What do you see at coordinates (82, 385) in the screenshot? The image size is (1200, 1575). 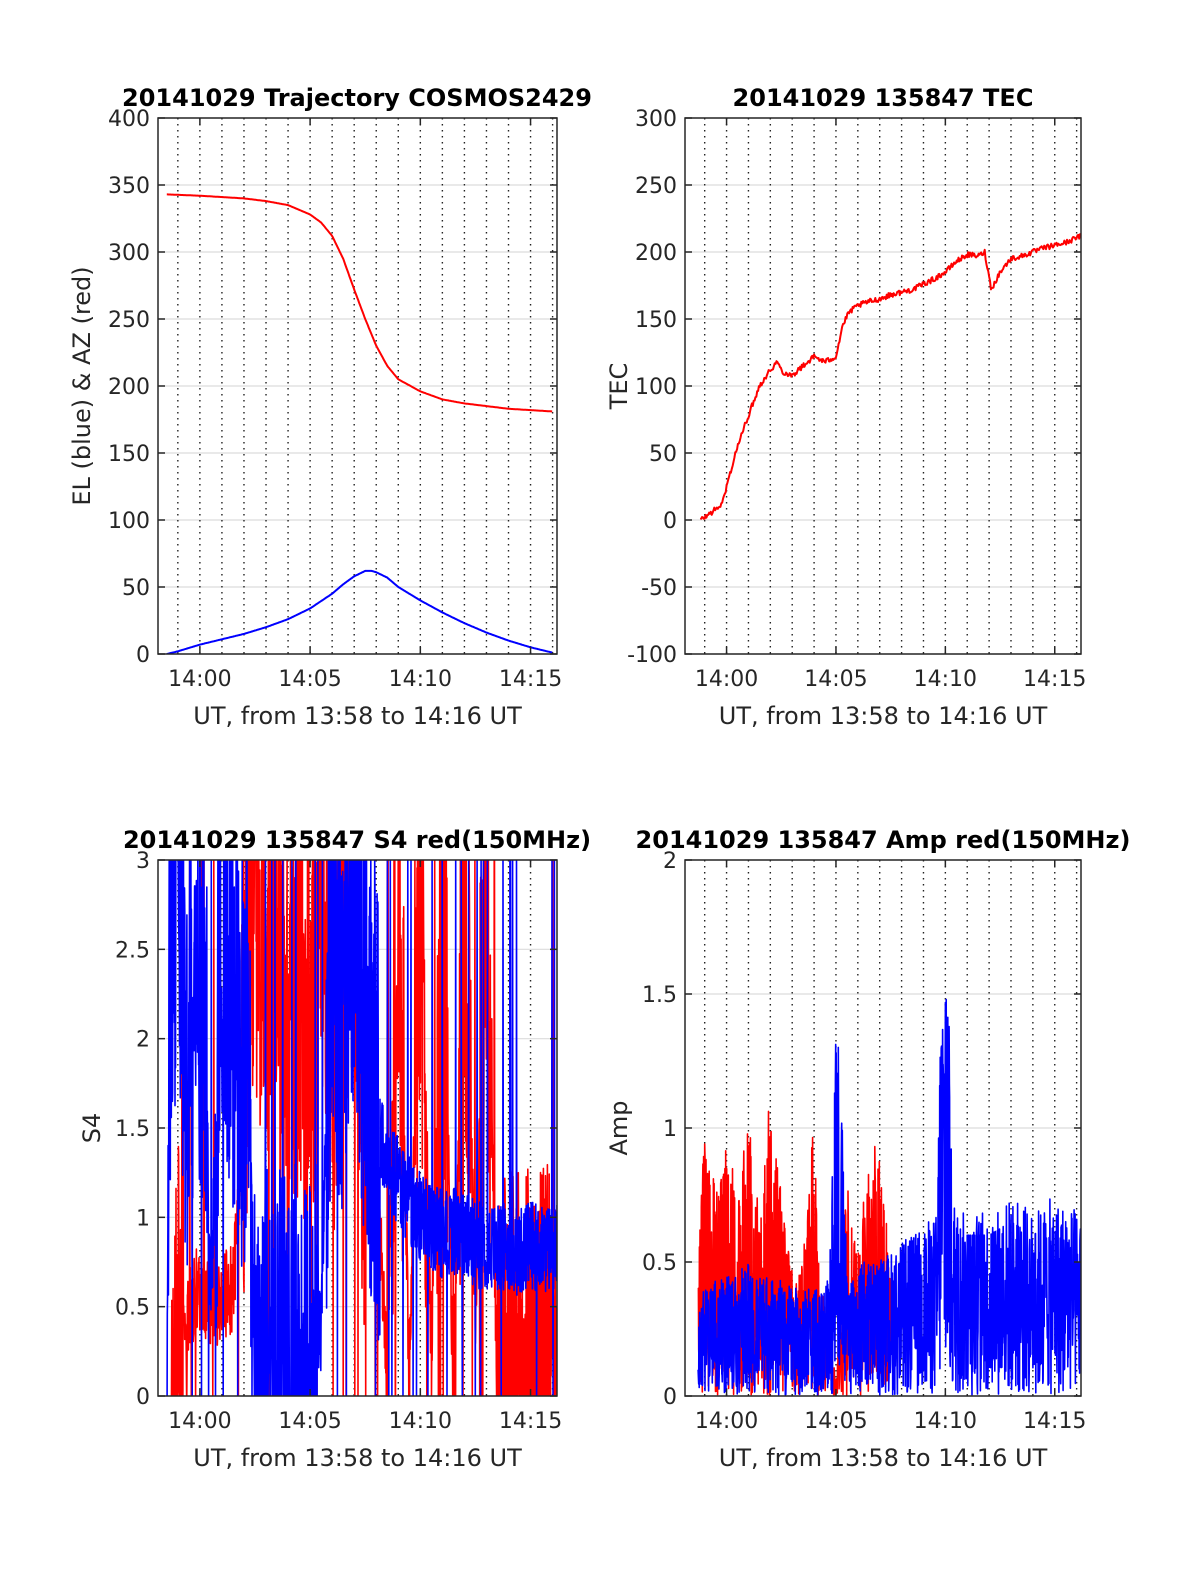 I see `y-axis-label: EL (blue) & AZ (red)` at bounding box center [82, 385].